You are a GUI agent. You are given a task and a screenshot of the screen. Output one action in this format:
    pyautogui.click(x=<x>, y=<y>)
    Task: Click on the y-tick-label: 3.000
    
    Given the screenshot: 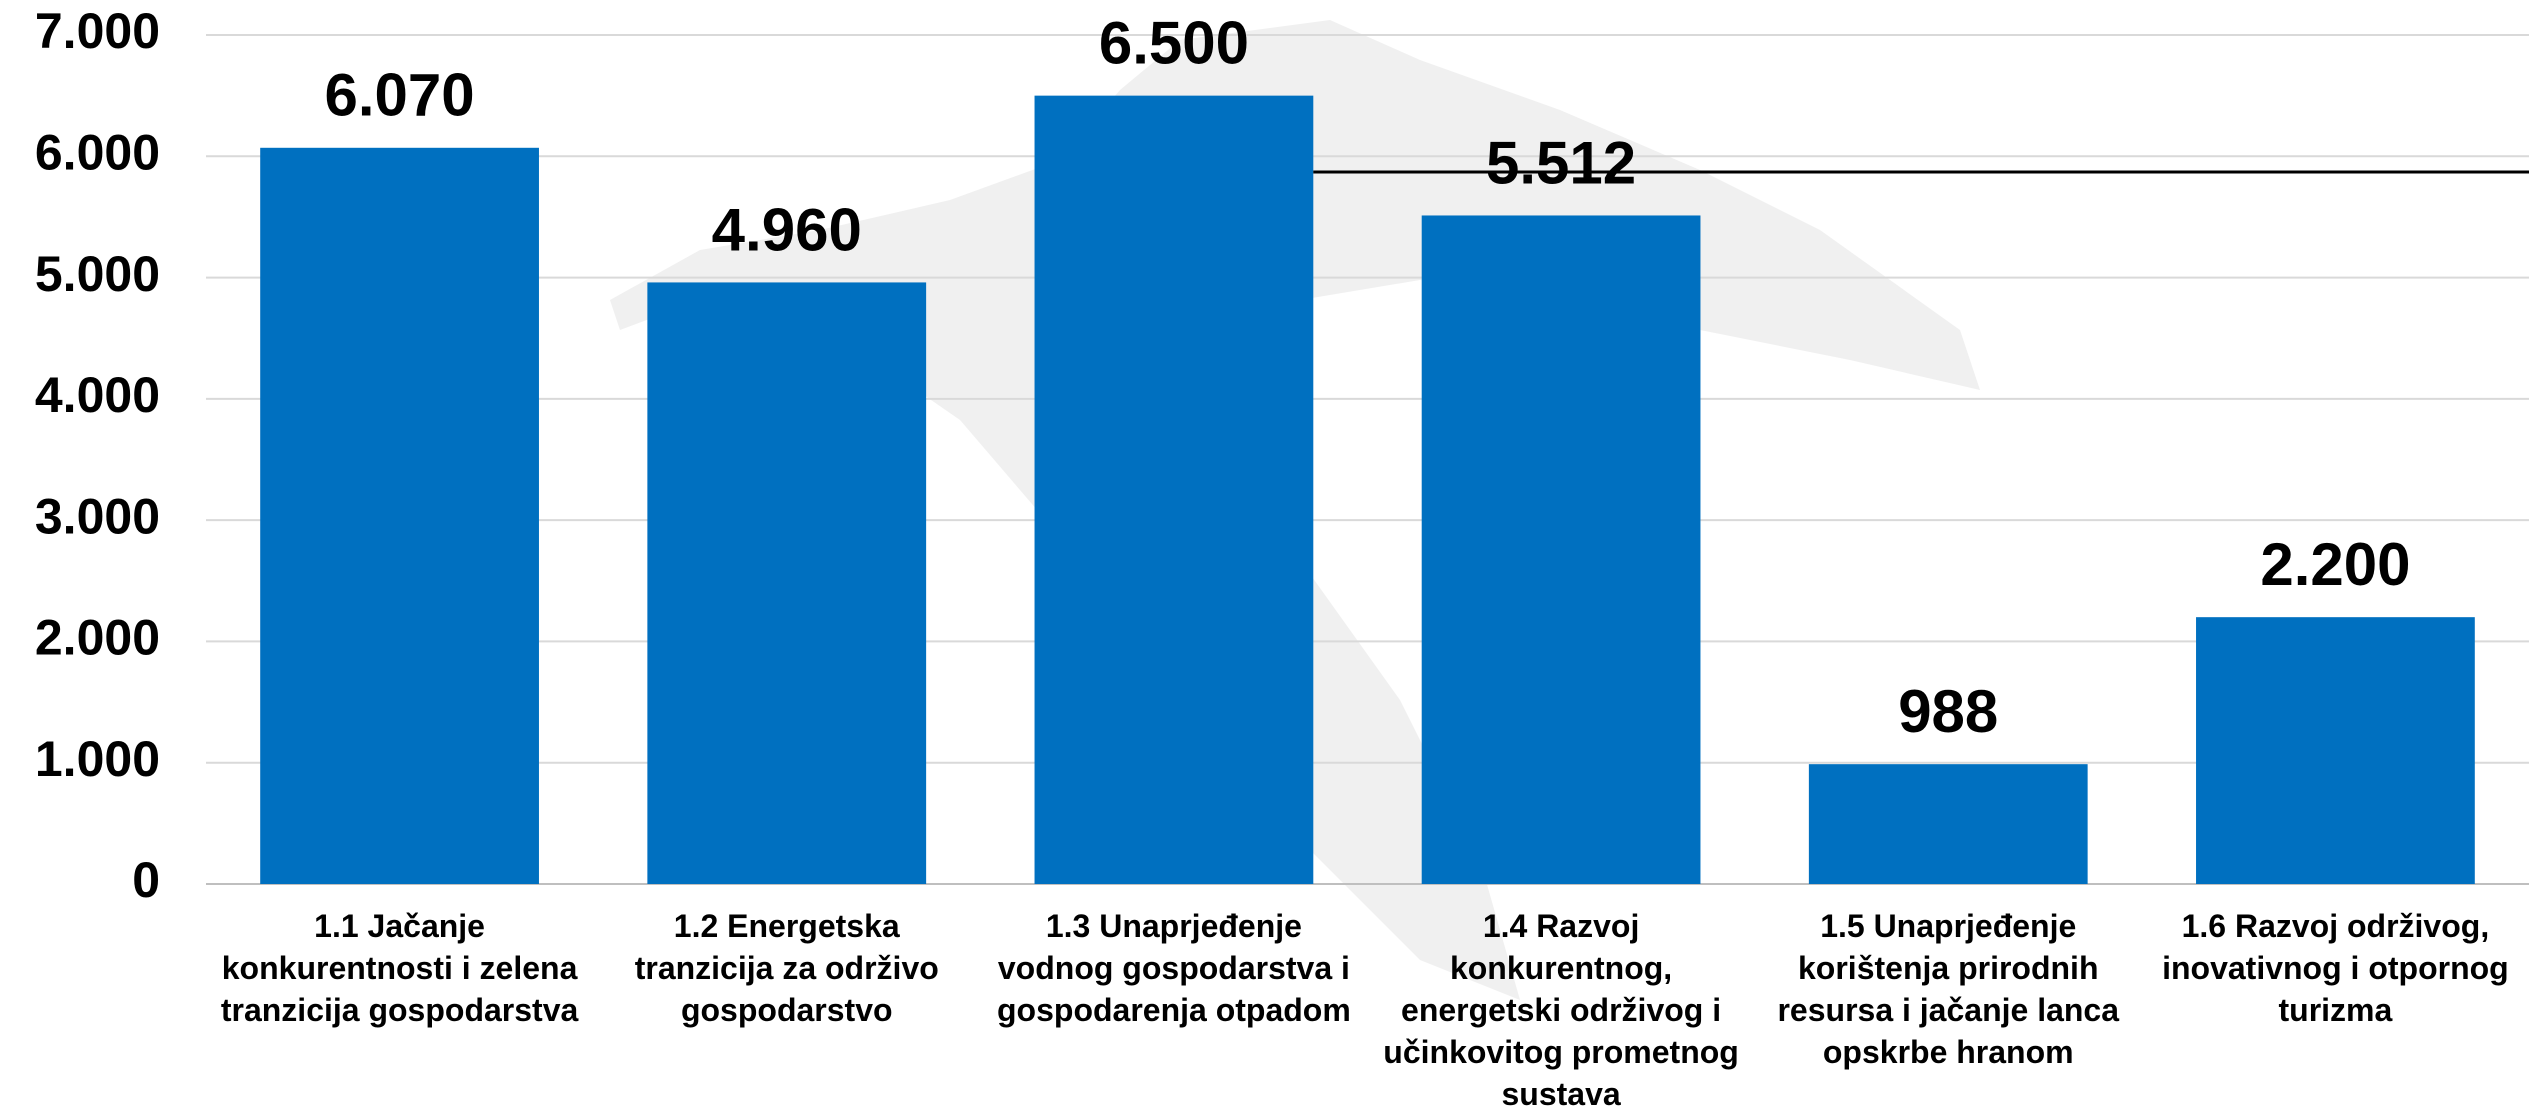 What is the action you would take?
    pyautogui.click(x=97, y=516)
    